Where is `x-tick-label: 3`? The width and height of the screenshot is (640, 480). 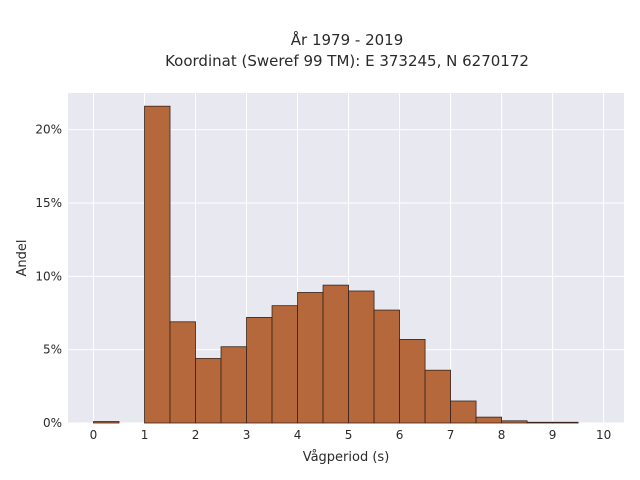 x-tick-label: 3 is located at coordinates (247, 435).